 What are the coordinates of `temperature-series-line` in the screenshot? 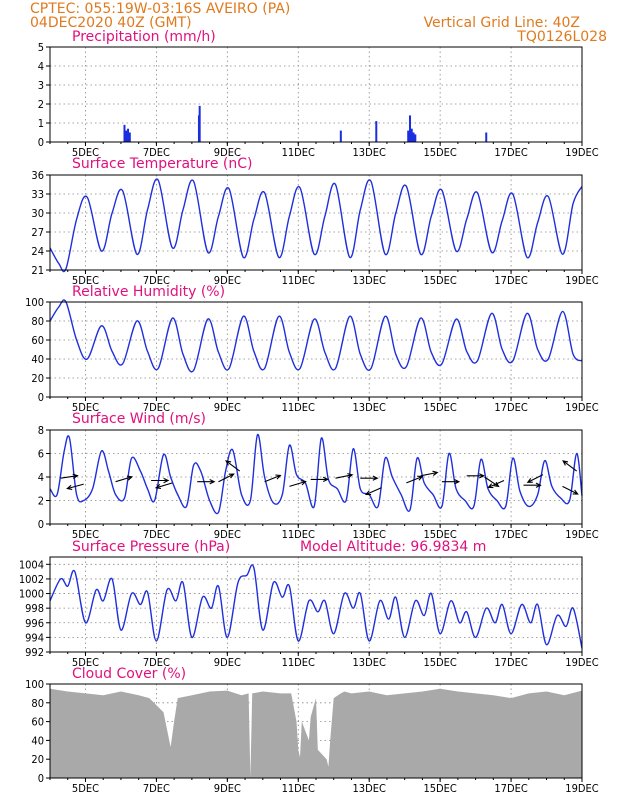 It's located at (316, 225).